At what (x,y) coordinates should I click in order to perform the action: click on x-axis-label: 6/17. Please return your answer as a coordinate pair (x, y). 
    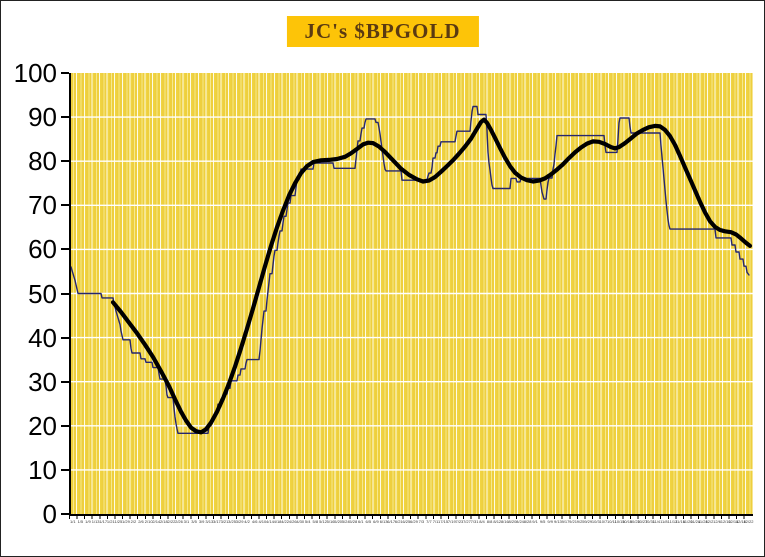
    Looking at the image, I should click on (391, 521).